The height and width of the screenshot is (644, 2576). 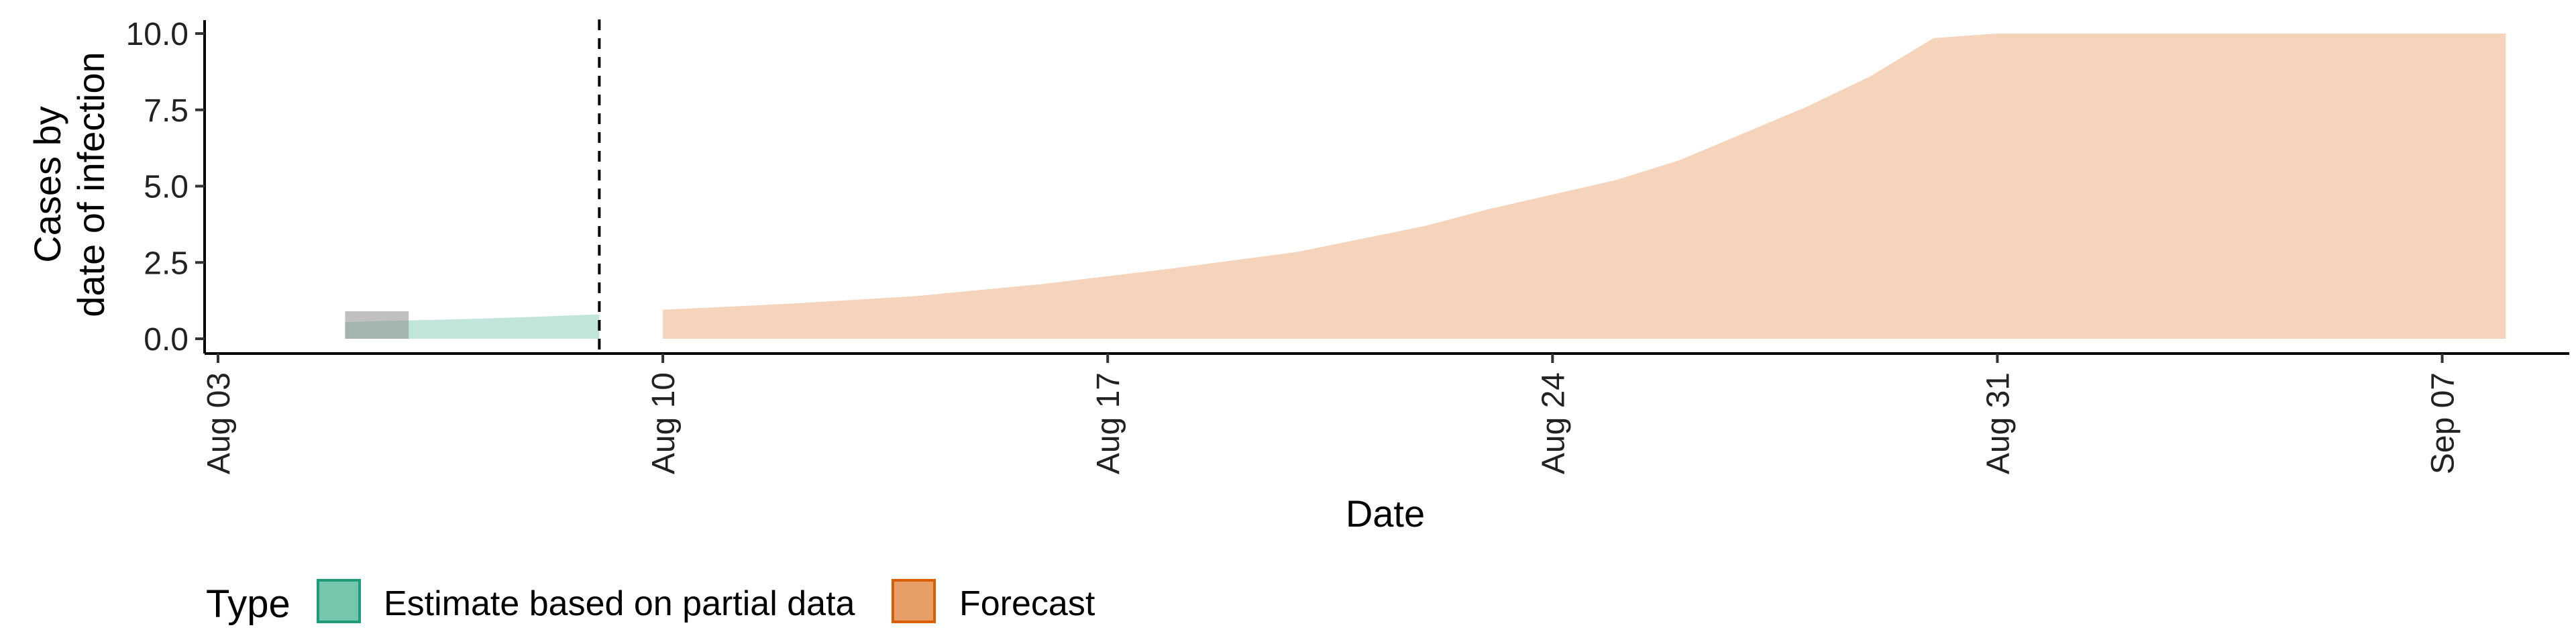 I want to click on y-axis-title-line-1: Cases by, so click(x=47, y=184).